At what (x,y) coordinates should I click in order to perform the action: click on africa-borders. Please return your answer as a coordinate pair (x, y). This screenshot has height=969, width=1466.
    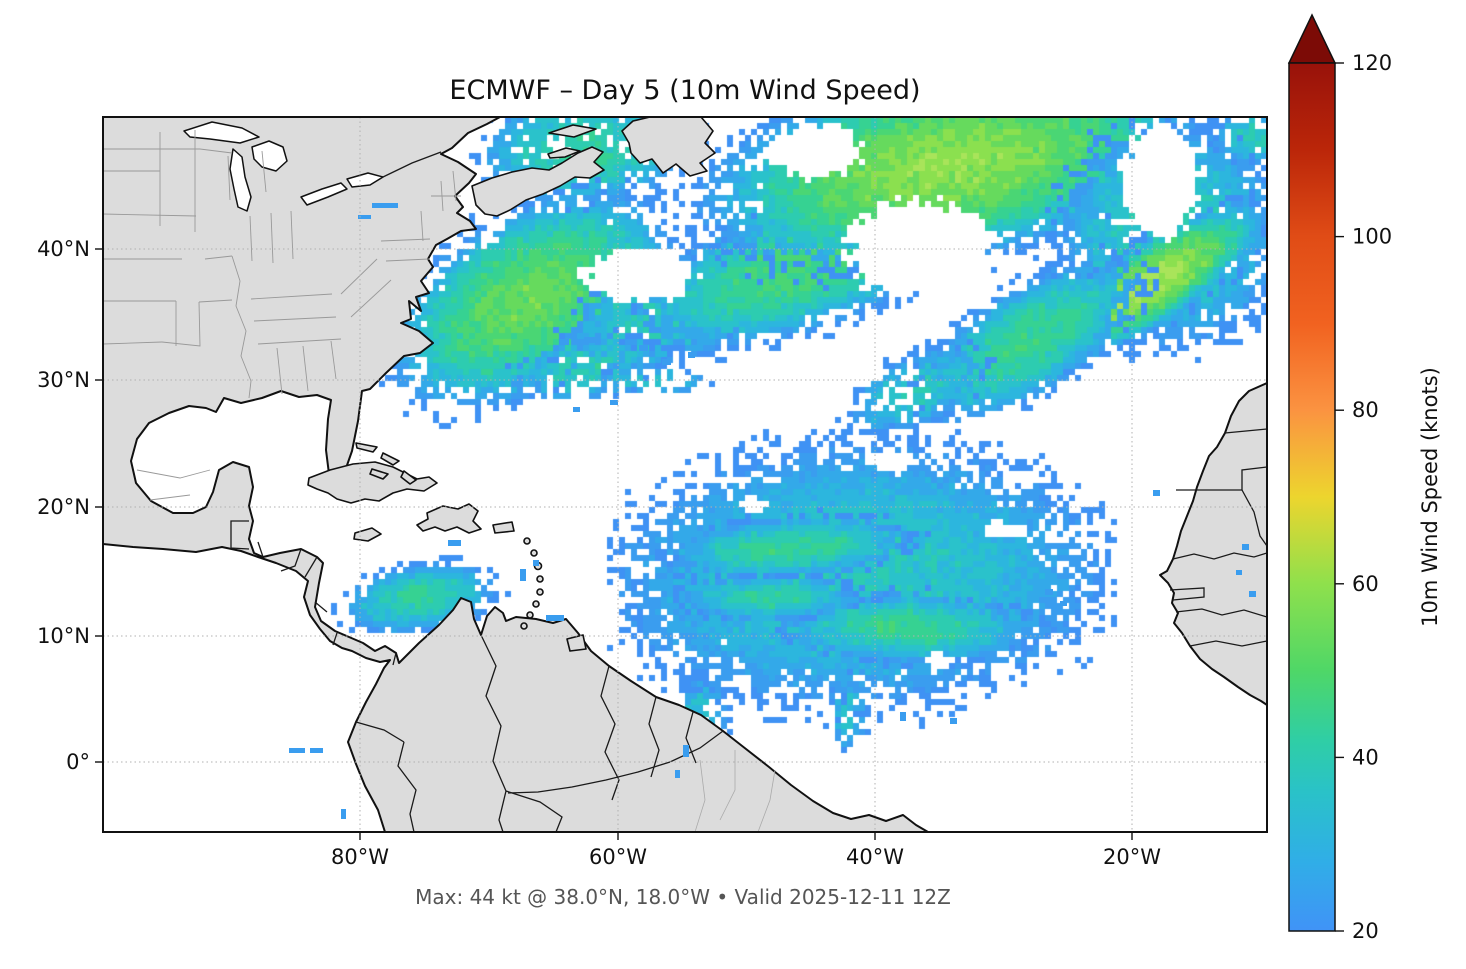
    Looking at the image, I should click on (1218, 537).